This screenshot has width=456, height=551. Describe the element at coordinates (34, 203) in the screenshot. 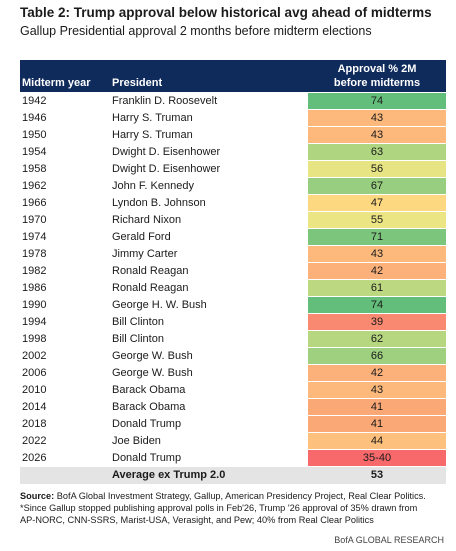

I see `year-cell: 1966` at that location.